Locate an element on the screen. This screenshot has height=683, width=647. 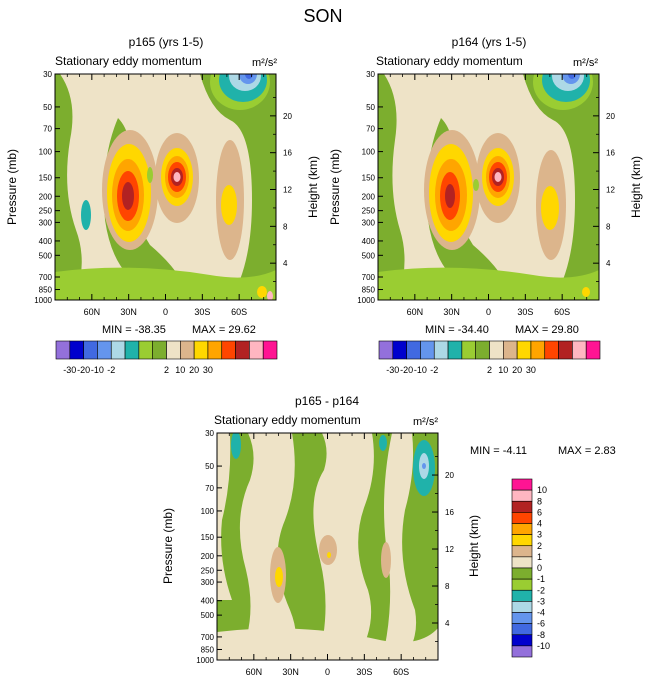
contour-tan-b is located at coordinates (328, 550).